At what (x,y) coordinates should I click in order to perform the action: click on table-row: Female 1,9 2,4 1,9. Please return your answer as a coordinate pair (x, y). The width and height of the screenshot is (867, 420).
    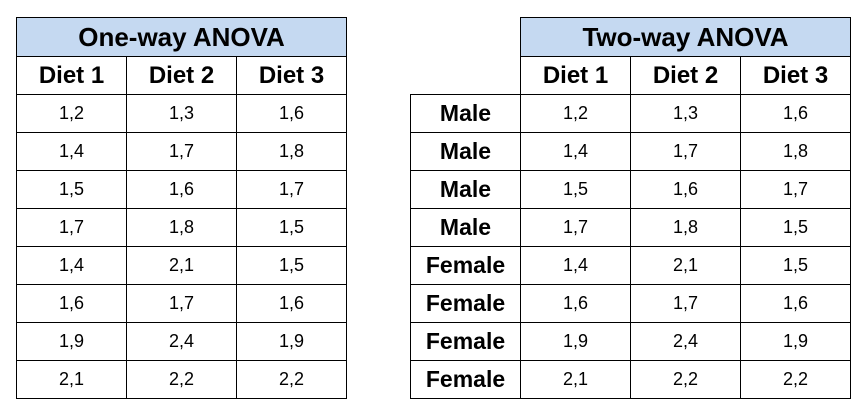
    Looking at the image, I should click on (630, 341).